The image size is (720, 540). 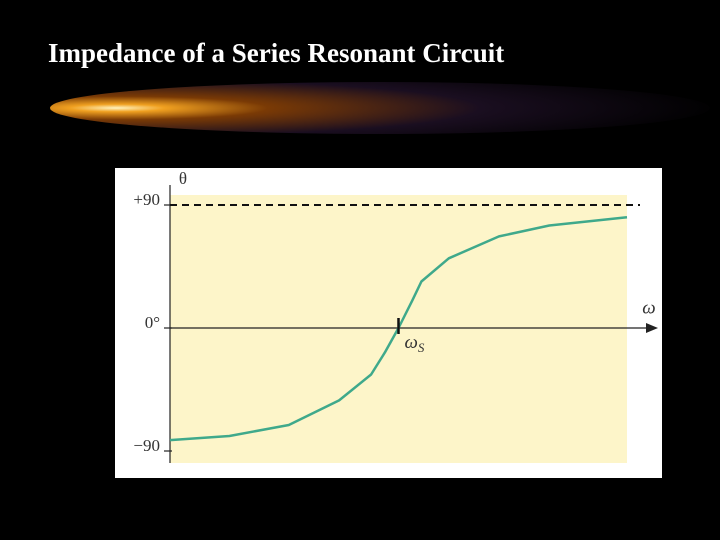 I want to click on y-tick-label: +90, so click(x=146, y=199).